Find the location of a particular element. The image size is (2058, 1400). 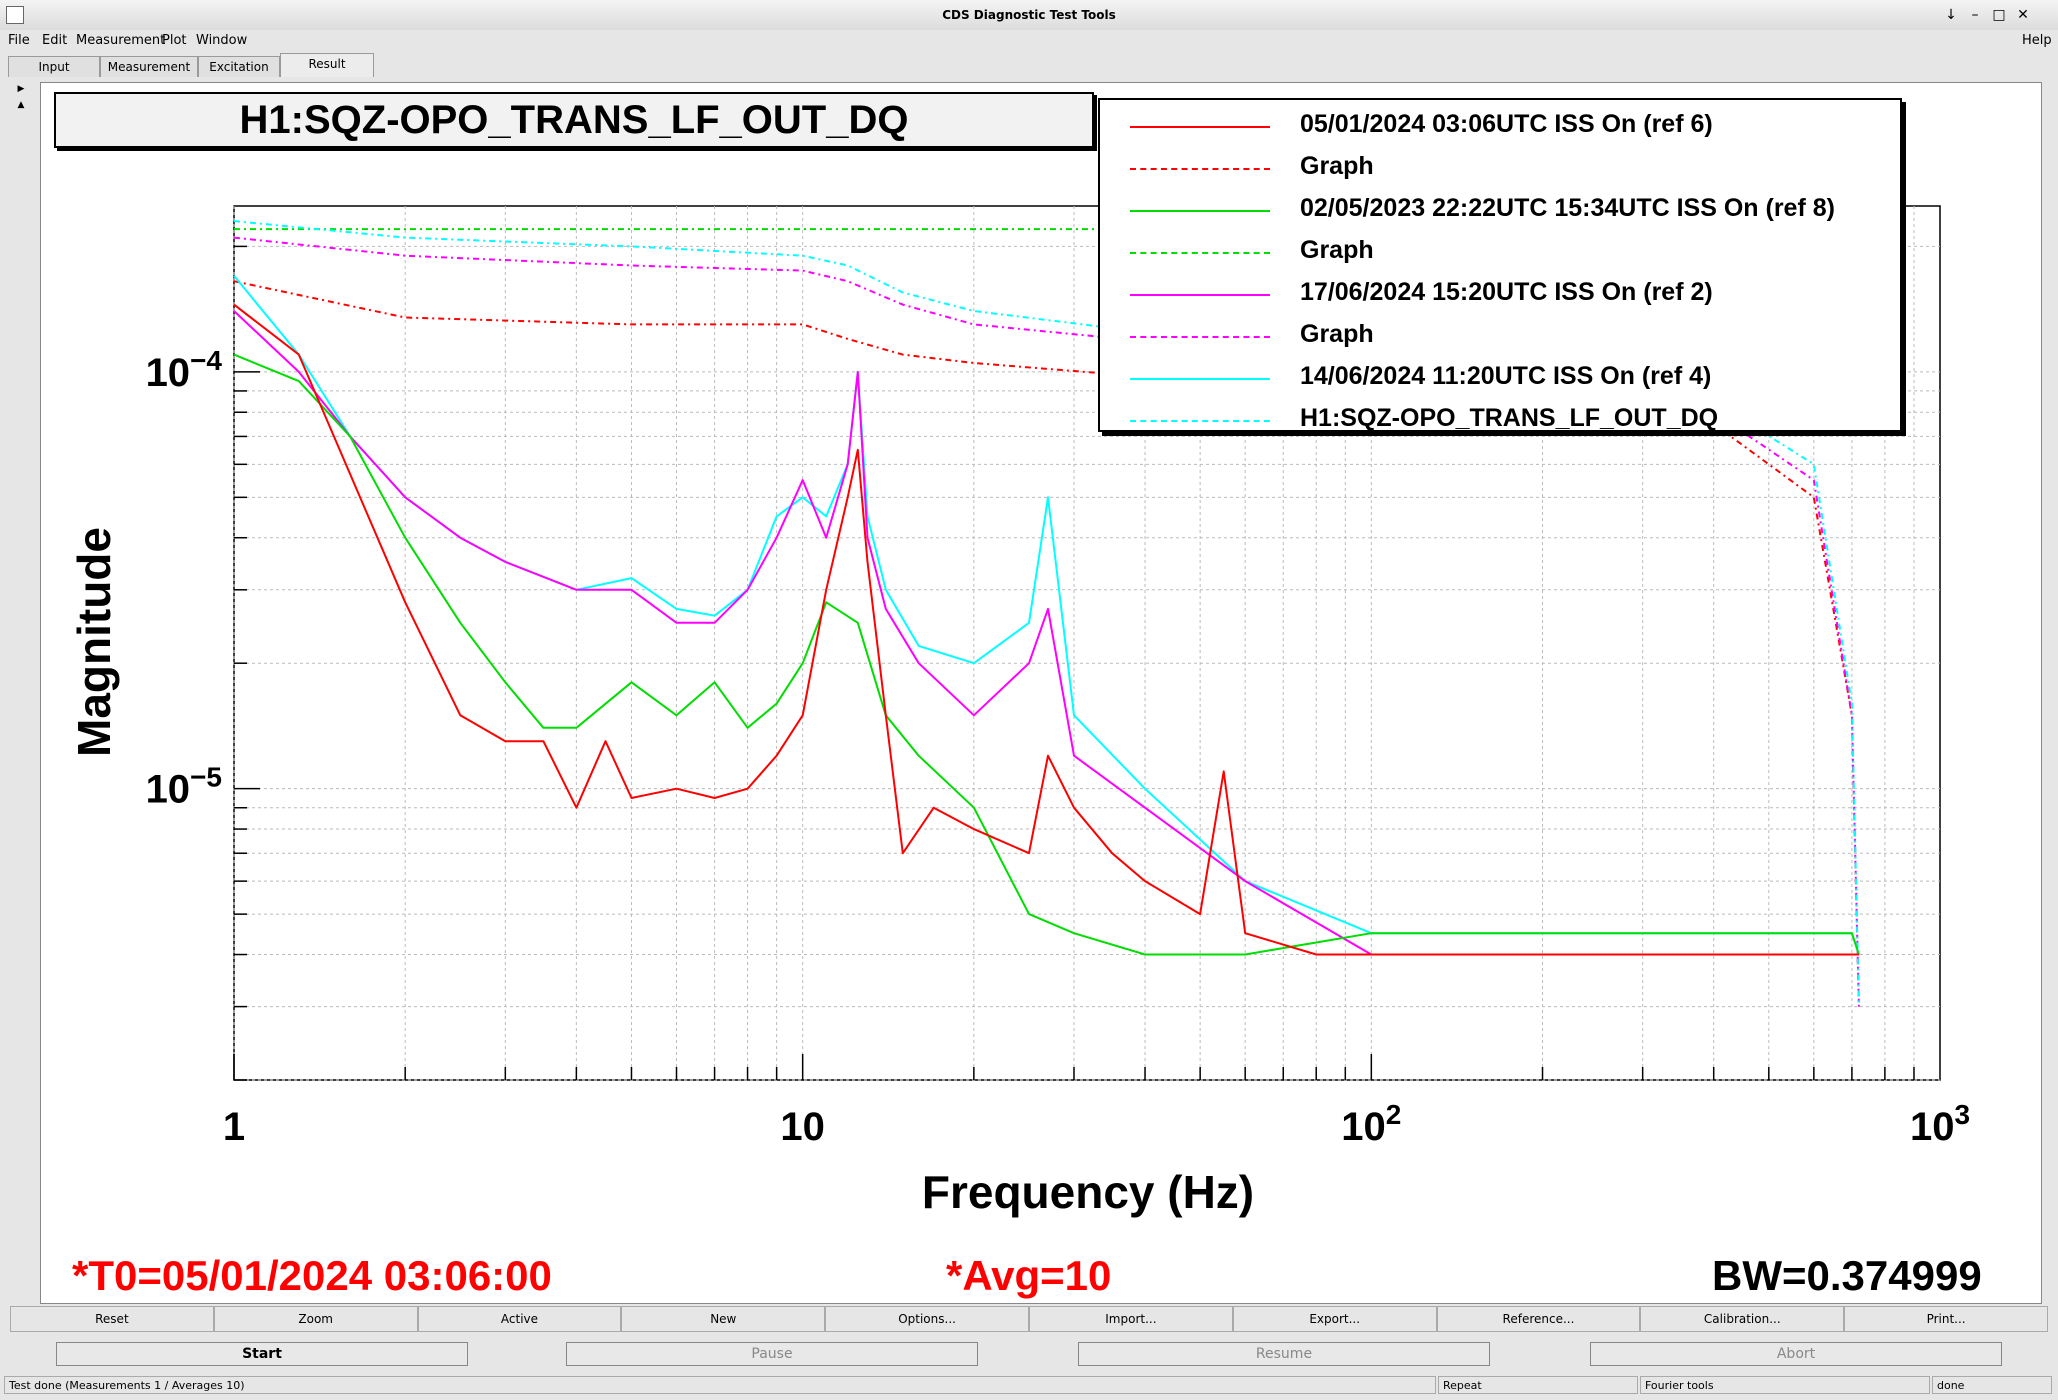

y-tick-label: 10⁻⁵ is located at coordinates (184, 787).